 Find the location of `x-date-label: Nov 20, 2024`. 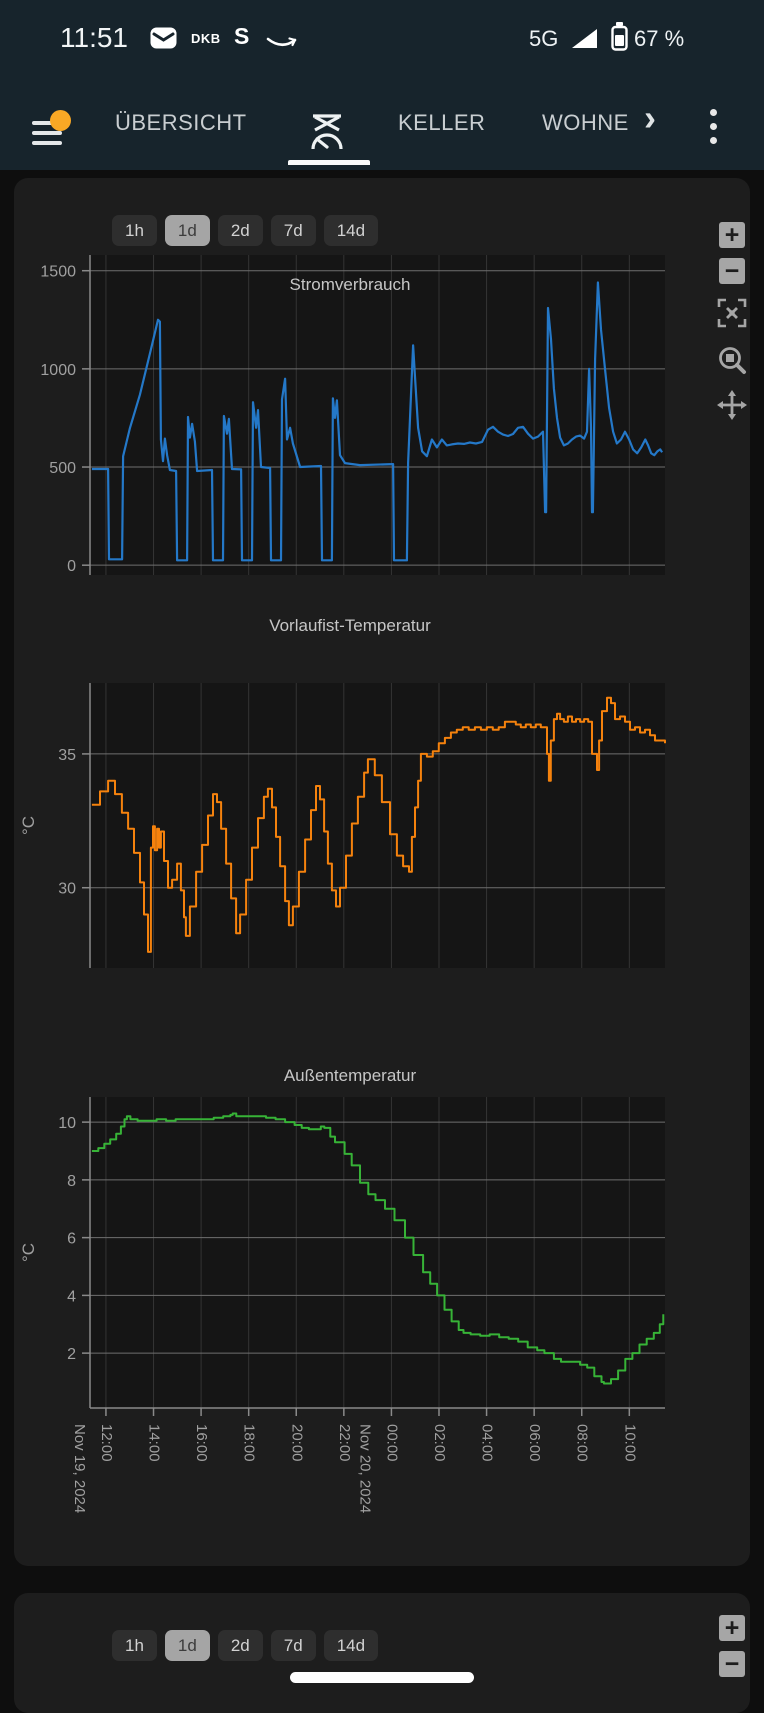

x-date-label: Nov 20, 2024 is located at coordinates (364, 1468).